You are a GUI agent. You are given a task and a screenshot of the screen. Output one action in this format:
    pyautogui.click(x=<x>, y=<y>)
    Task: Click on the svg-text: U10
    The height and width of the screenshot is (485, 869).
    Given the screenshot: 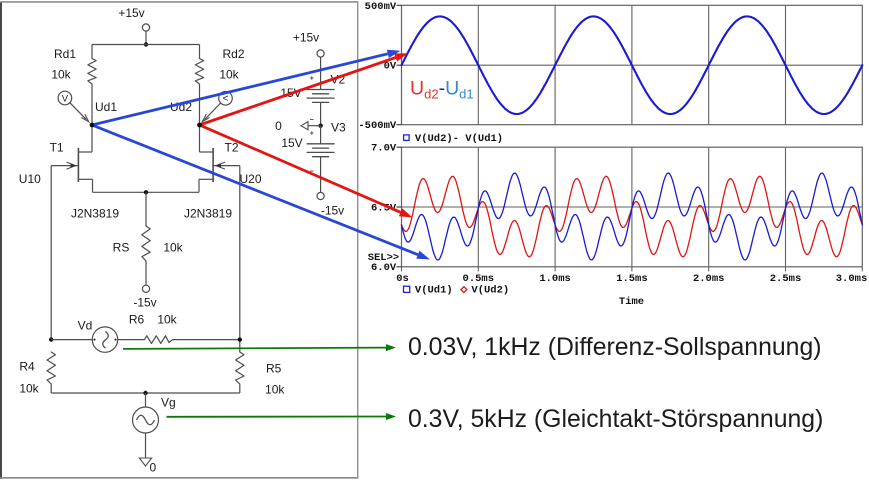 What is the action you would take?
    pyautogui.click(x=30, y=179)
    